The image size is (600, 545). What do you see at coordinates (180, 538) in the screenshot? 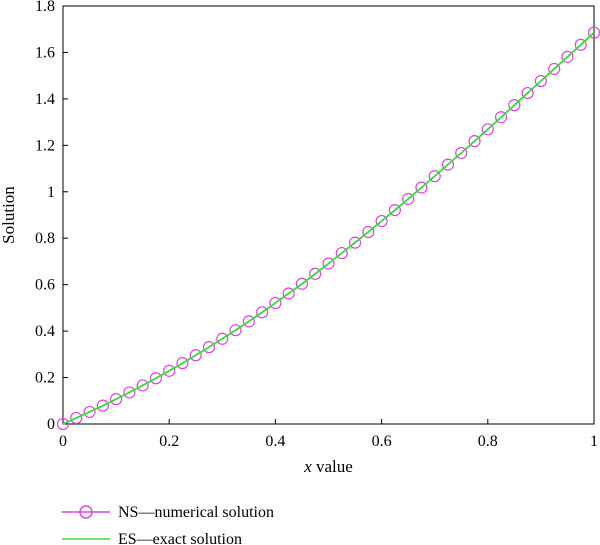
I see `legend-label: ES—exact solution` at bounding box center [180, 538].